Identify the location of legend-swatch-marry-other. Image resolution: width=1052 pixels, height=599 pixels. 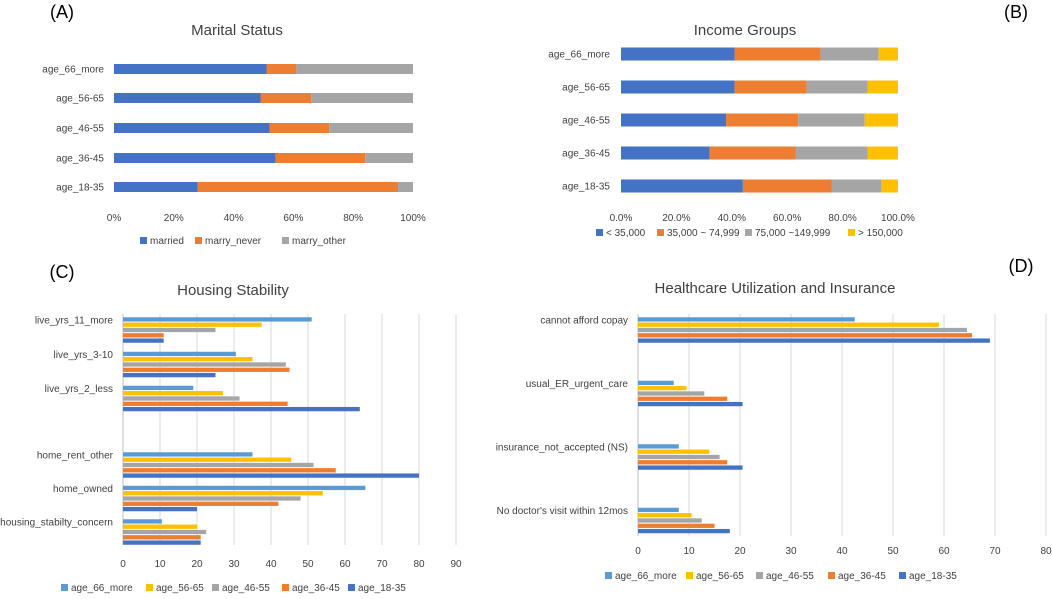
(285, 240).